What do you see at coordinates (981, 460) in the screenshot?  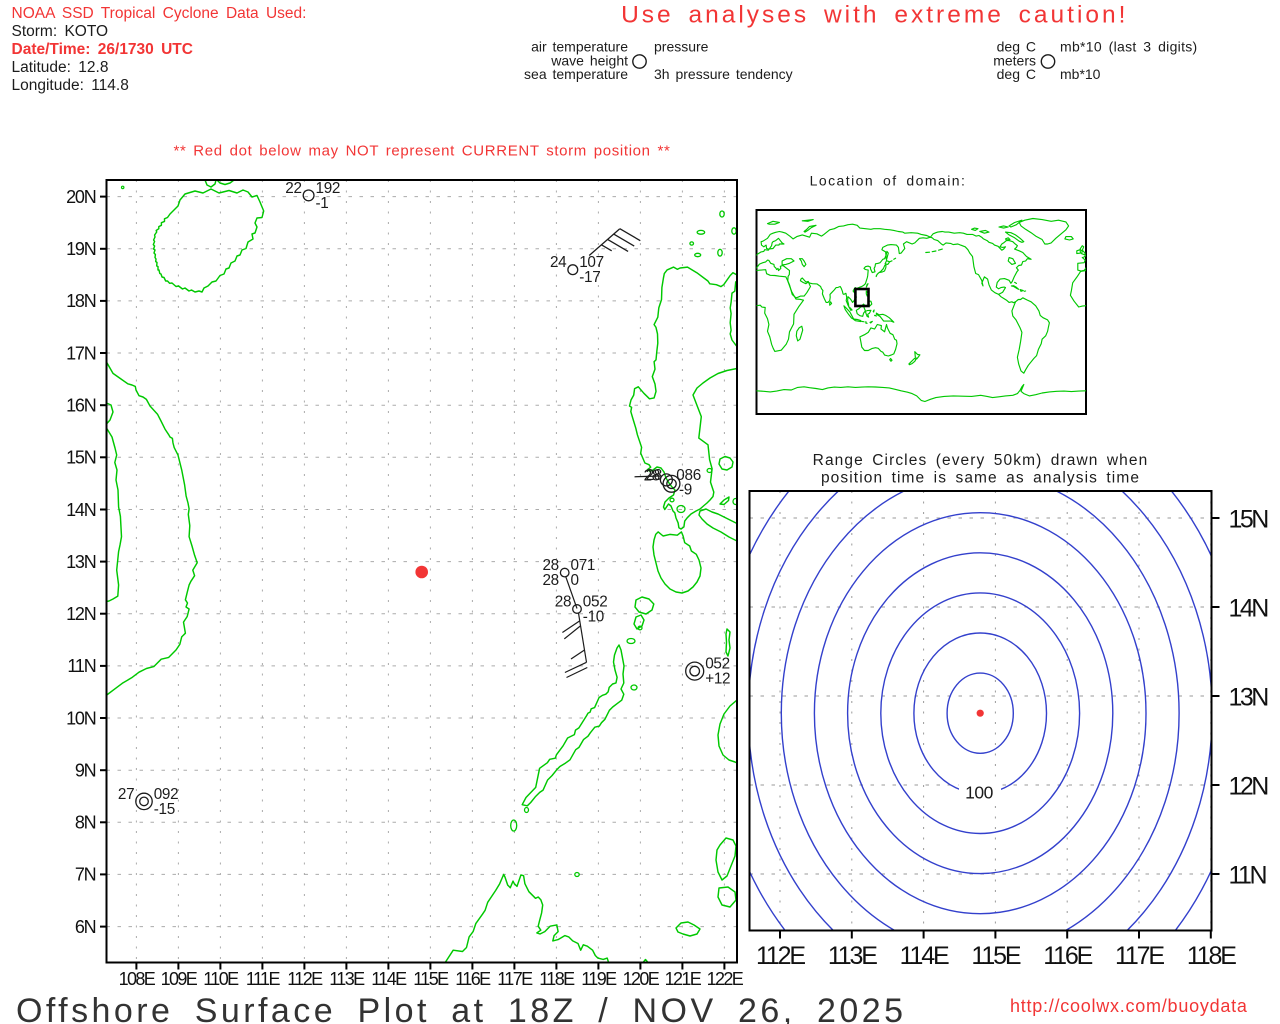 I see `svg-text:Range Circles (every 50km) dra: Range Circles (every 50km) drawn when` at bounding box center [981, 460].